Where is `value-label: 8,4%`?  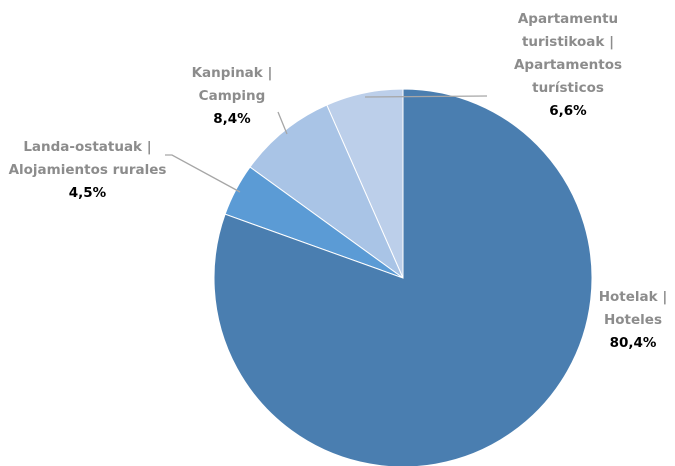 value-label: 8,4% is located at coordinates (232, 119).